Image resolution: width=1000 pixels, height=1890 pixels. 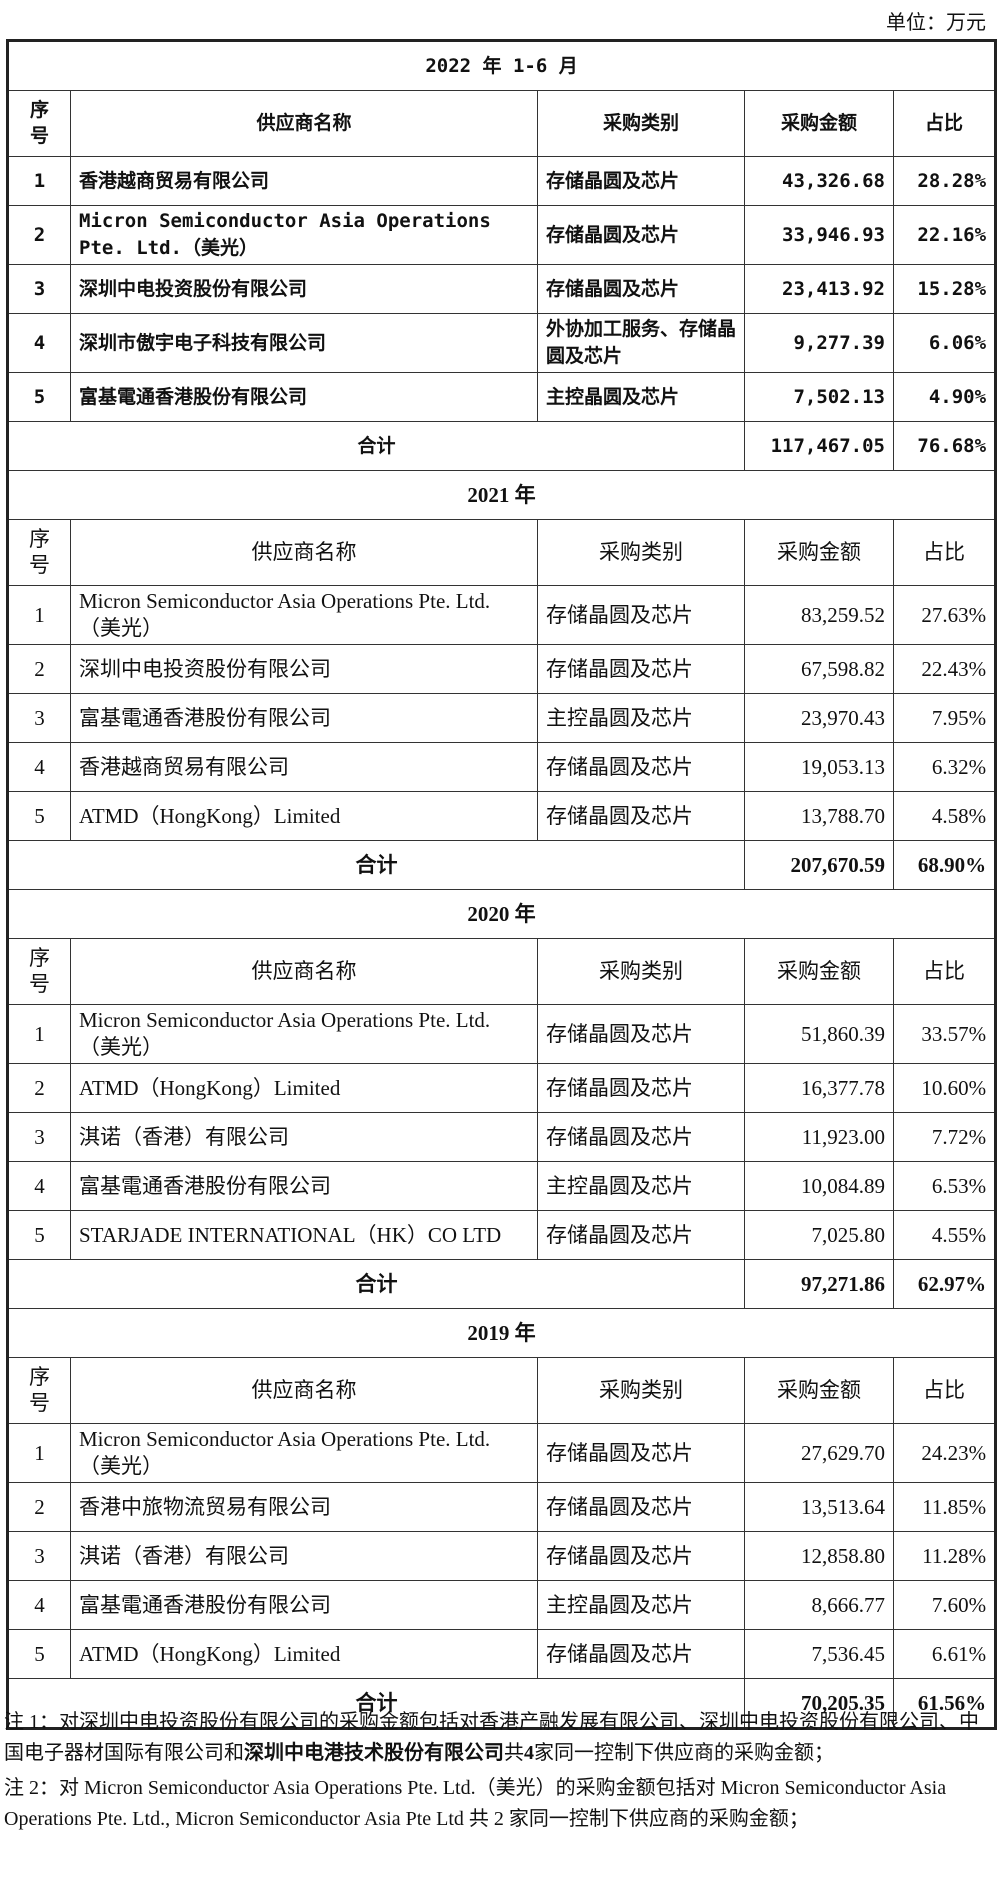 I want to click on total-row: 合计 207,670.59 68.90%, so click(x=502, y=865).